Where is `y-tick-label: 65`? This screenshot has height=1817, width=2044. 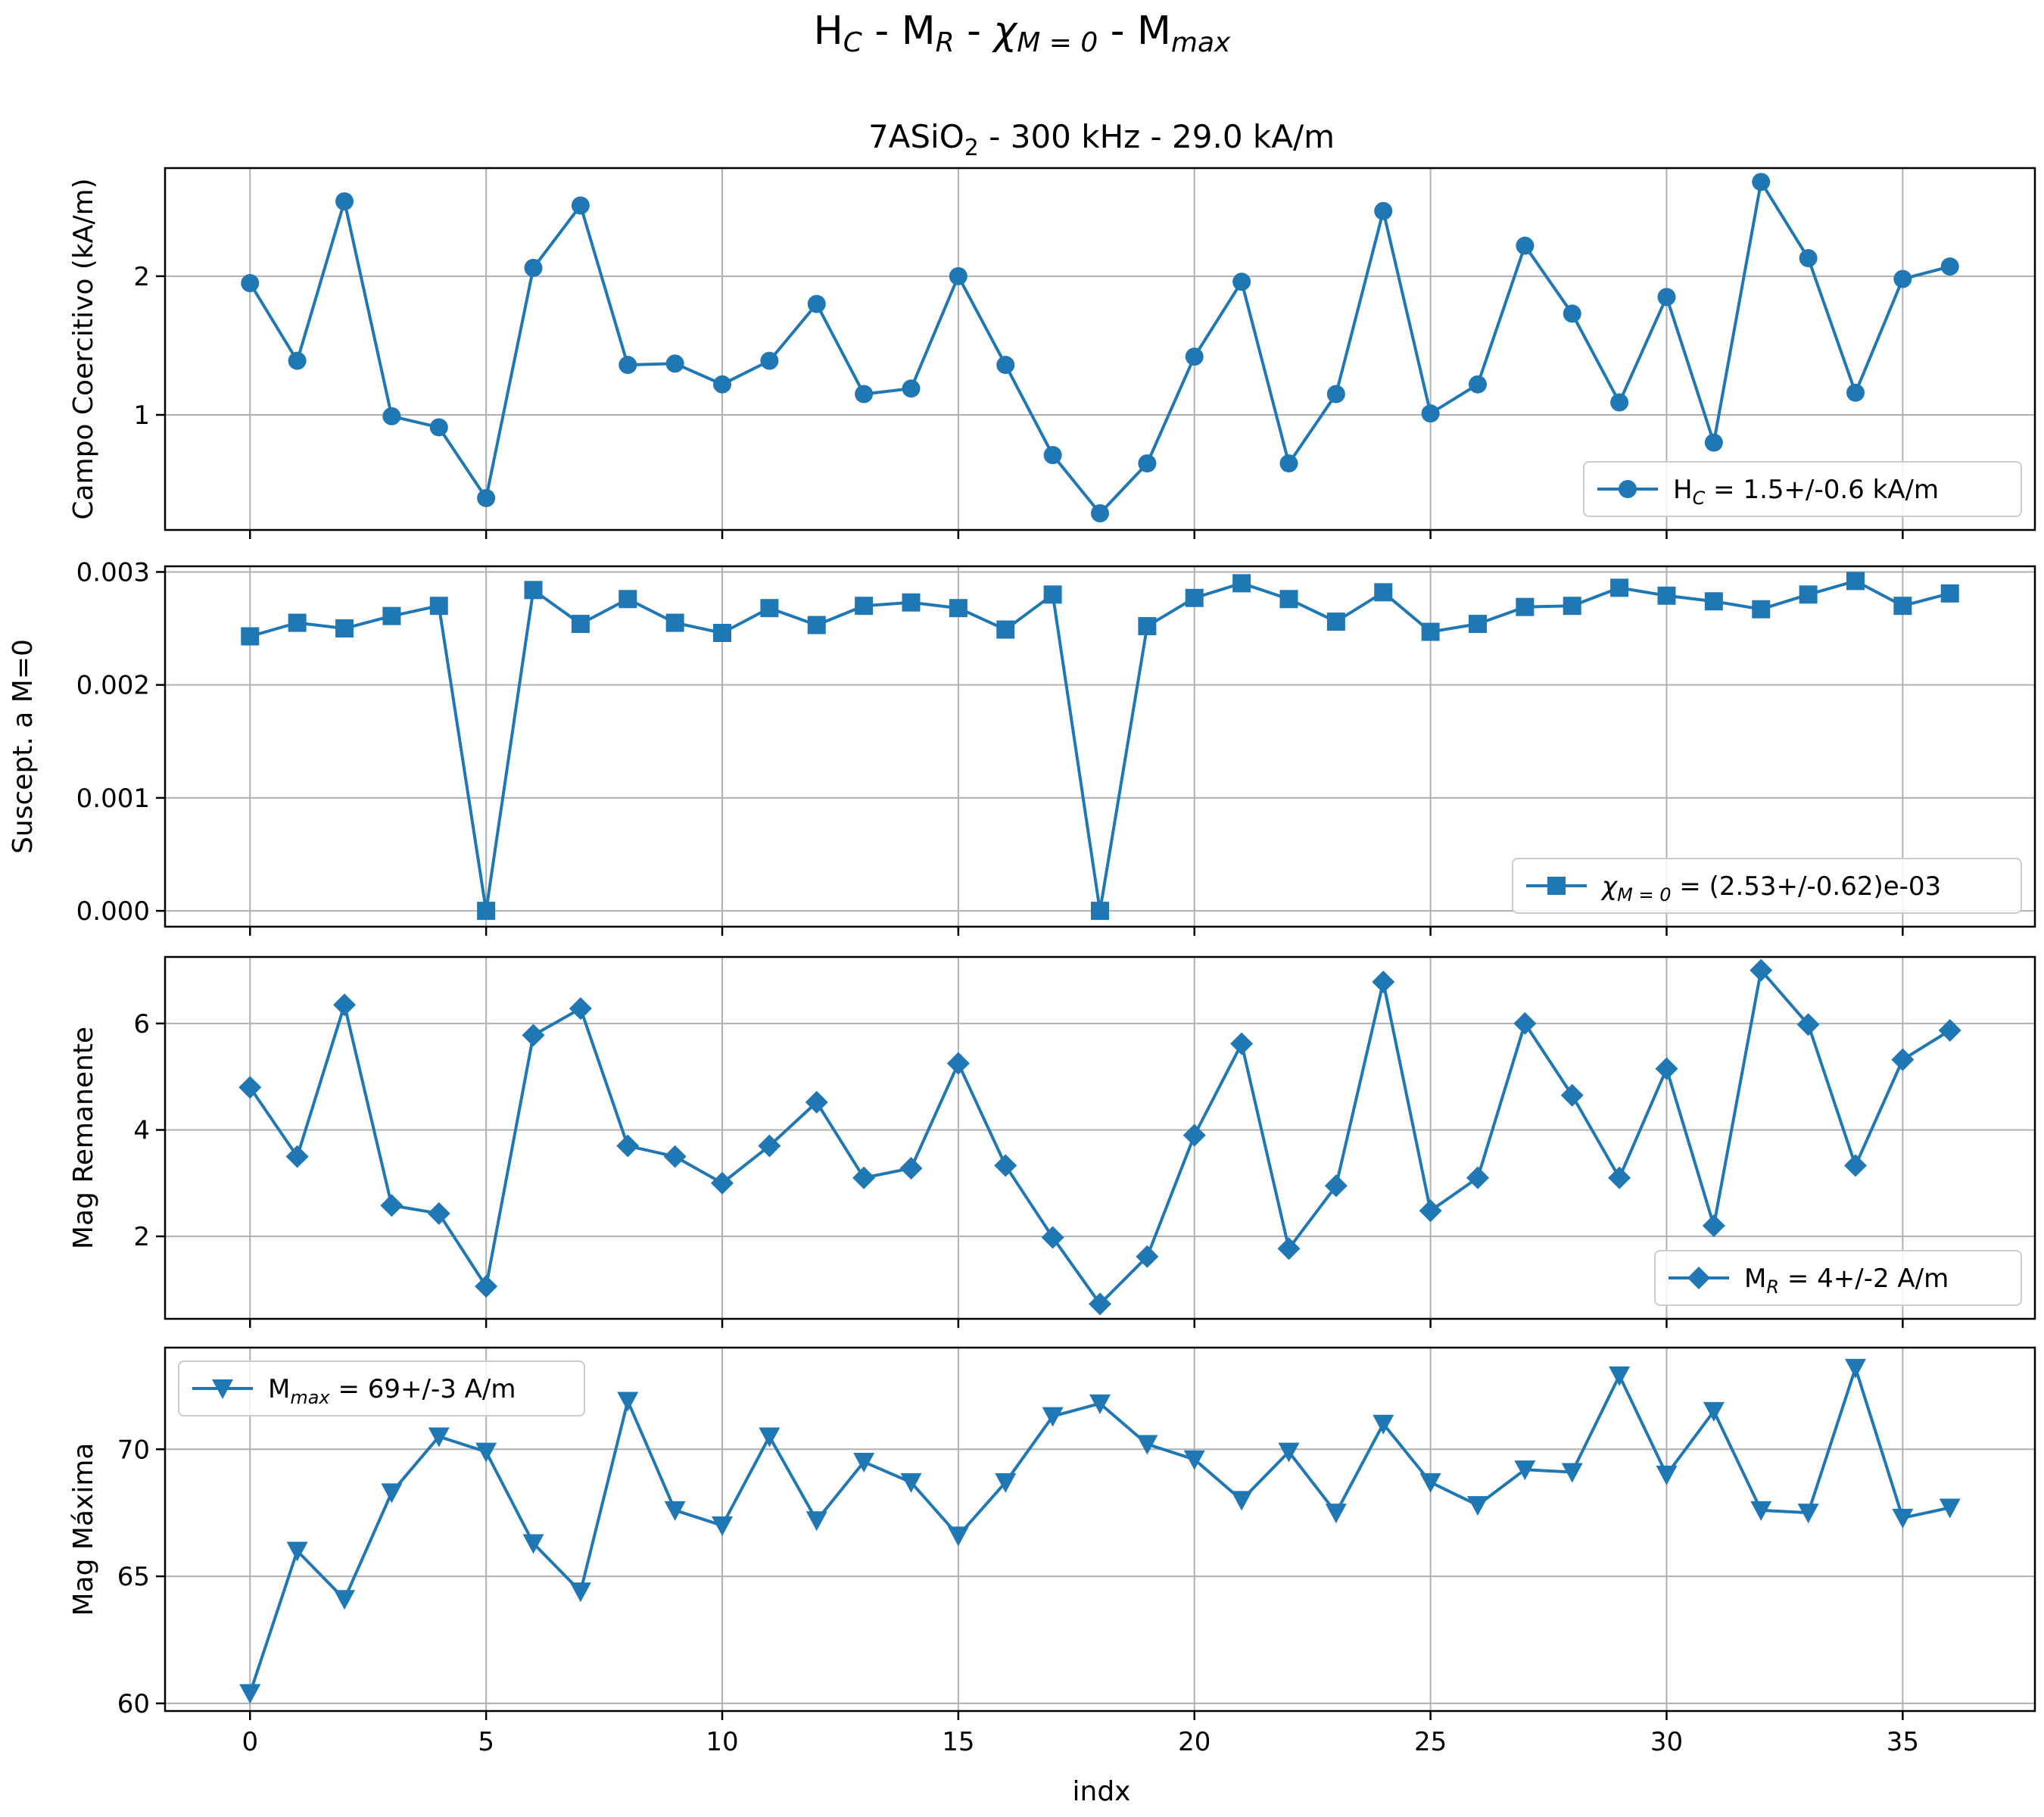
y-tick-label: 65 is located at coordinates (133, 1577).